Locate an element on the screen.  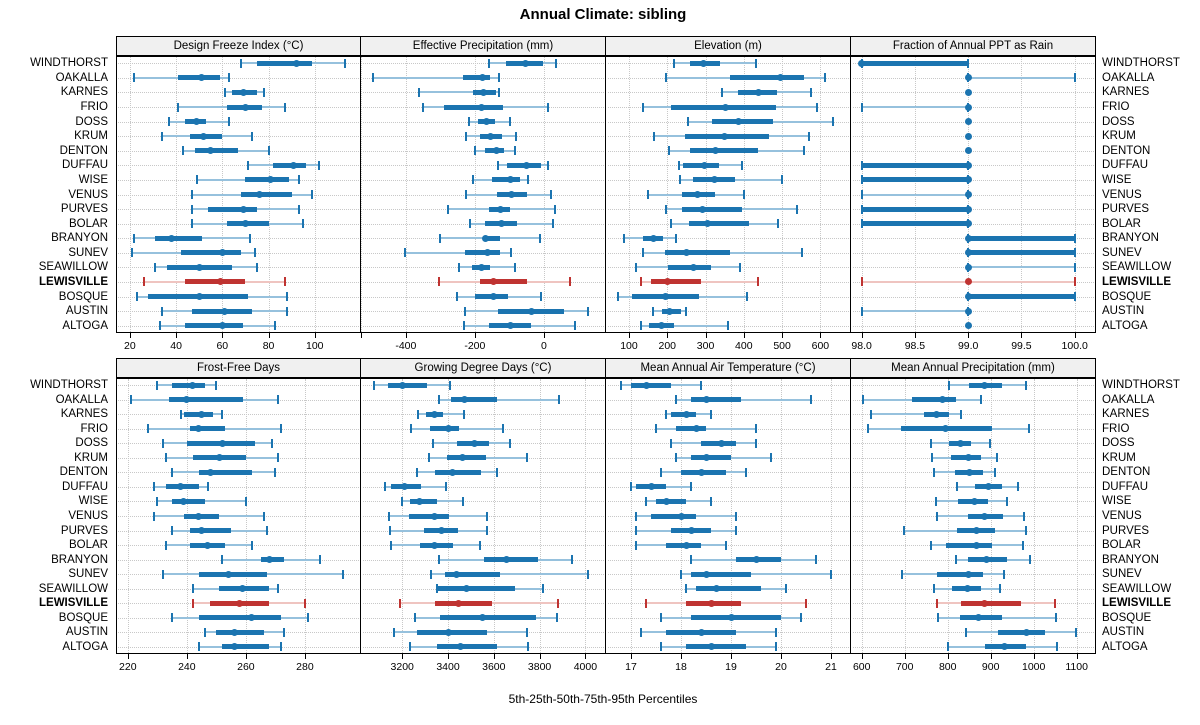
axis-tick-label: 17 is located at coordinates (631, 667).